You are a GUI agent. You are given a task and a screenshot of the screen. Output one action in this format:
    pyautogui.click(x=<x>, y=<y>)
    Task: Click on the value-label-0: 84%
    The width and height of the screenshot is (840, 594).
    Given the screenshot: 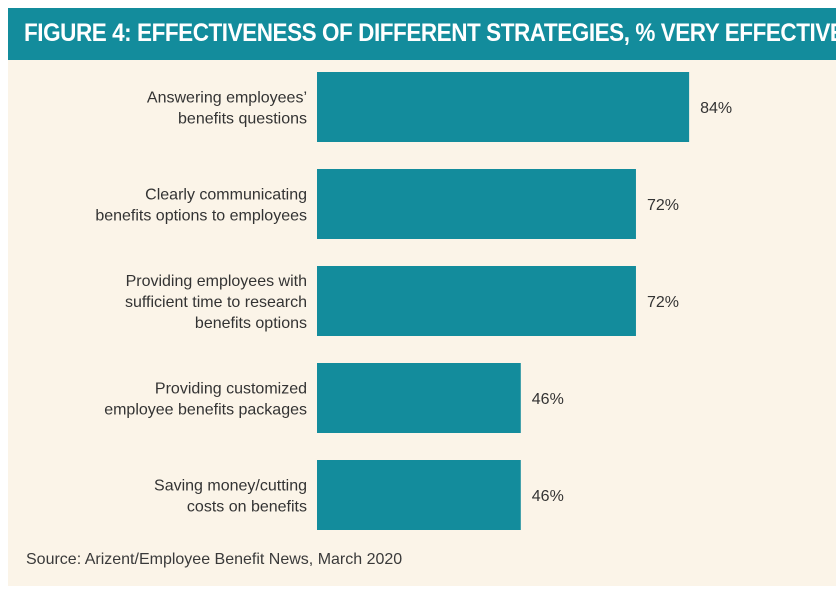 What is the action you would take?
    pyautogui.click(x=716, y=108)
    